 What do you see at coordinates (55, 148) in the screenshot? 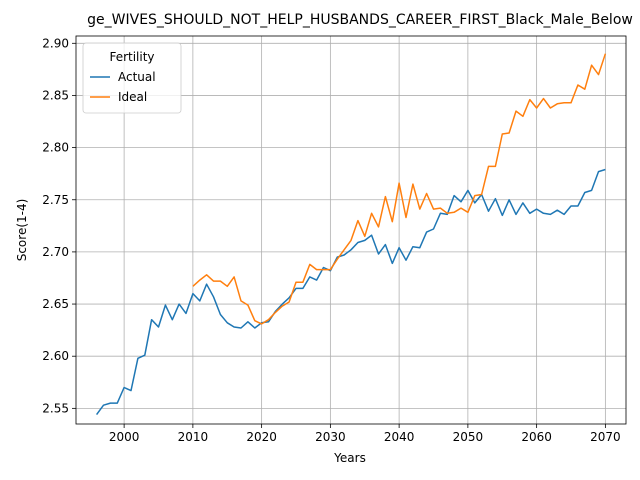
I see `y-tick-label: 2.80` at bounding box center [55, 148].